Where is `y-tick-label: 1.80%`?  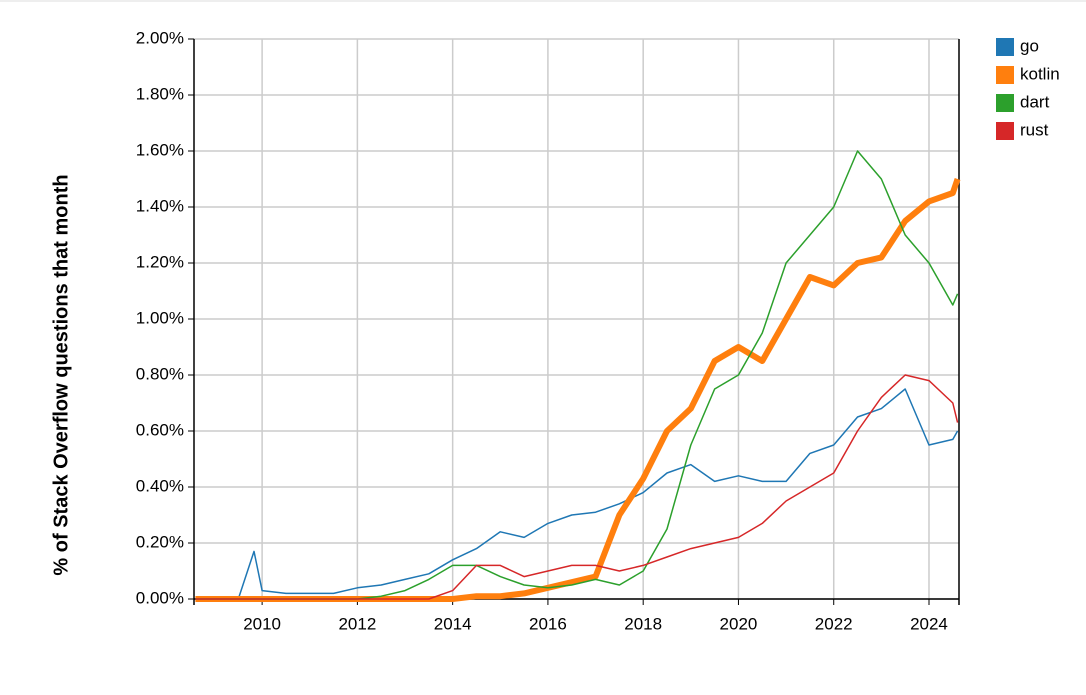
y-tick-label: 1.80% is located at coordinates (160, 93).